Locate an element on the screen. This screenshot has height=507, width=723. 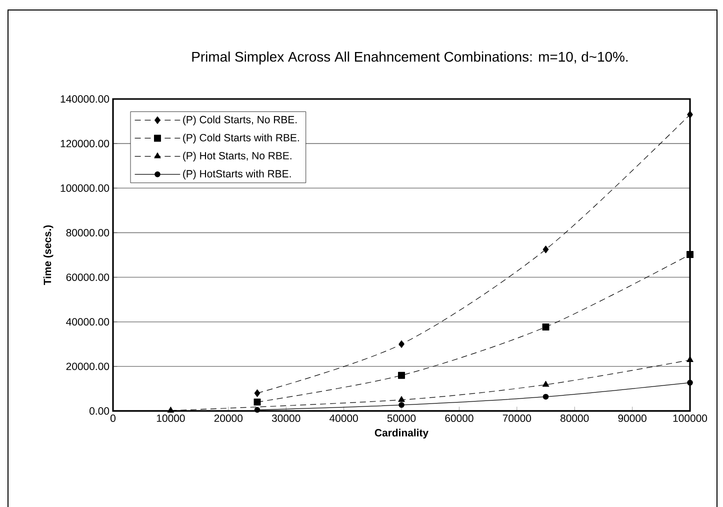
legend-label: (P) Hot Starts, No RBE. is located at coordinates (237, 157).